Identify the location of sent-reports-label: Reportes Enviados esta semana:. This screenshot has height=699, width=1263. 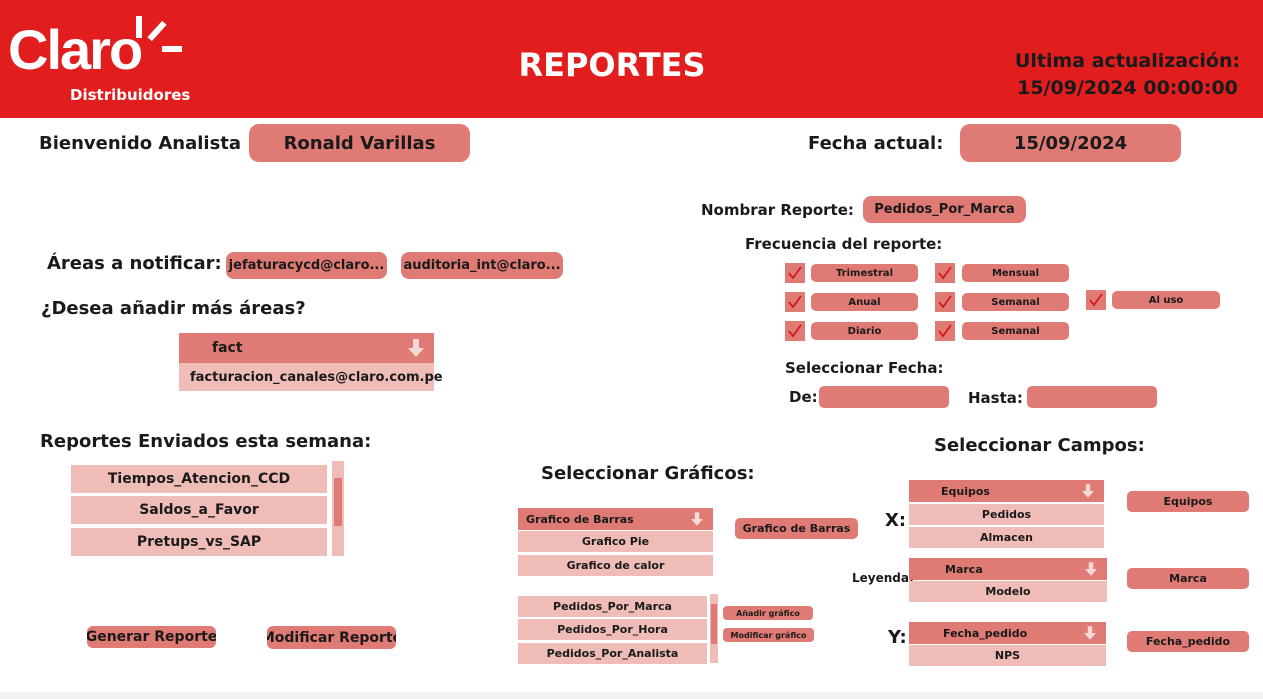
(206, 441).